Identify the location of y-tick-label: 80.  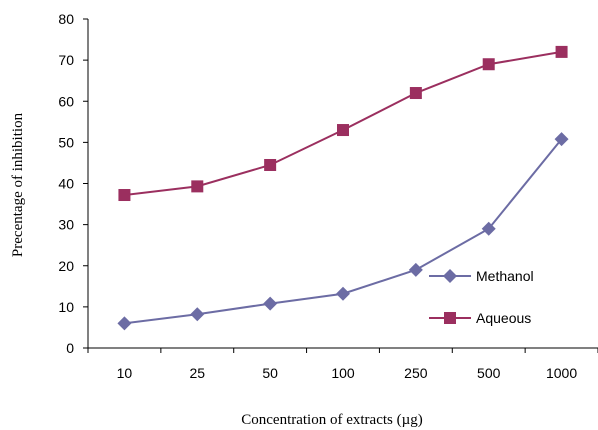
(66, 19).